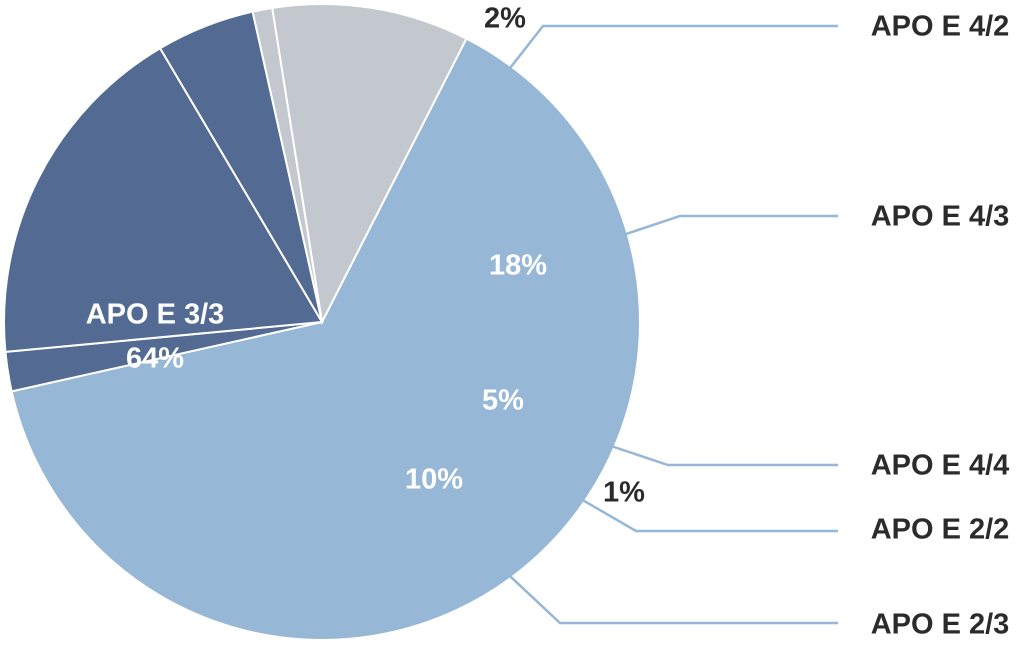  I want to click on legend-label-apo-e-2-3: APO E 2/3, so click(940, 625).